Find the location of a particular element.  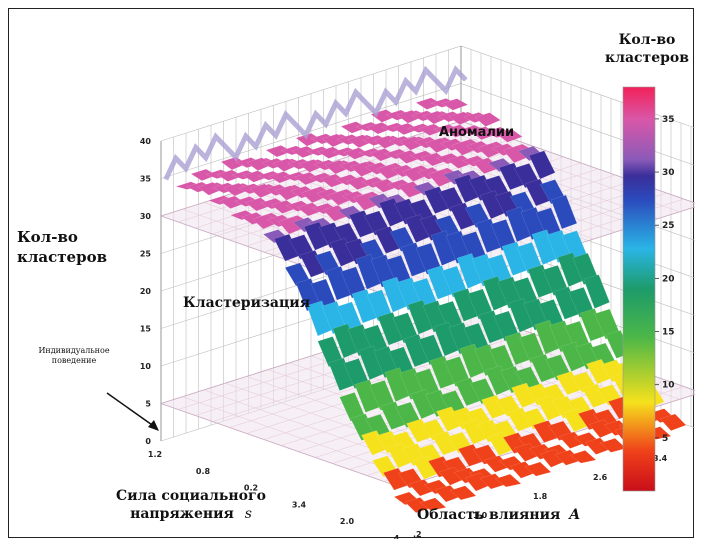

x-tick-label: .4 is located at coordinates (395, 536).